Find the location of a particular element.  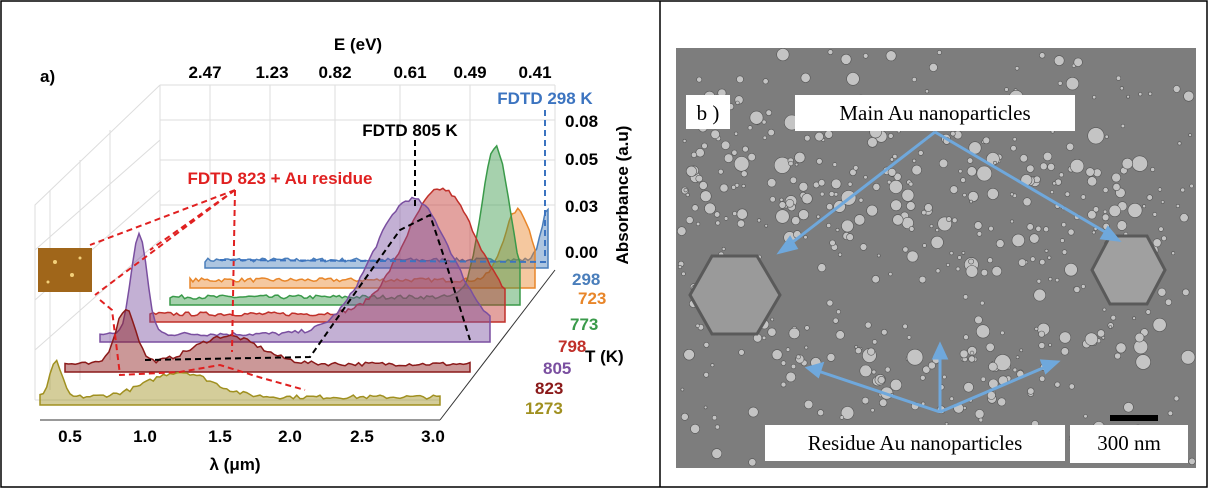

temperature-label: 723 is located at coordinates (592, 298).